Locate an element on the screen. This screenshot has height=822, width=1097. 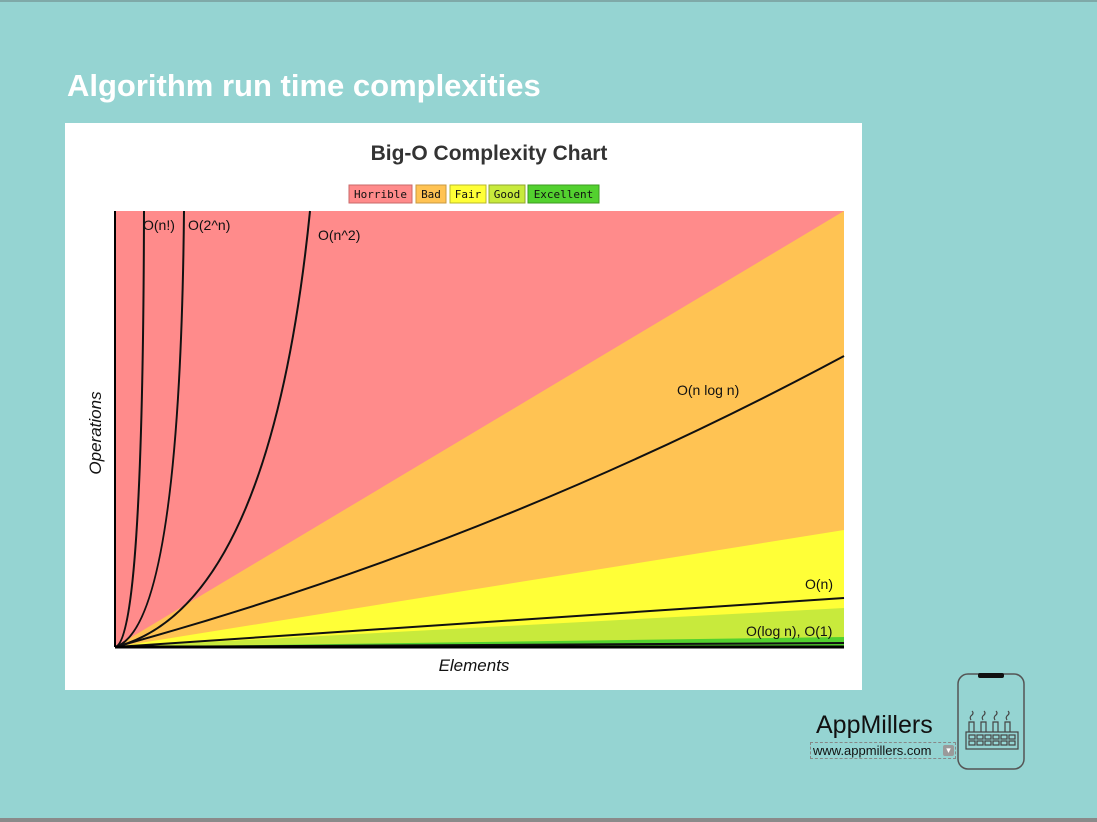
x-axis-label: Elements is located at coordinates (474, 665).